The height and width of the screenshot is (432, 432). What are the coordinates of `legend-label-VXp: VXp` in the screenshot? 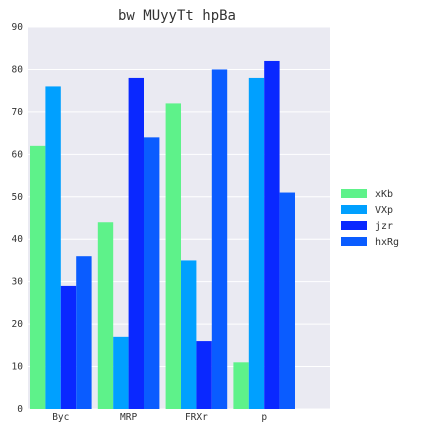 It's located at (384, 210).